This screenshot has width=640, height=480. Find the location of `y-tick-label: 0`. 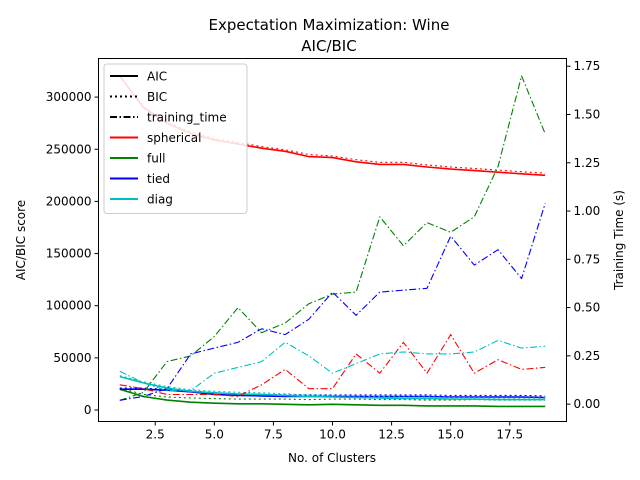

y-tick-label: 0 is located at coordinates (88, 410).